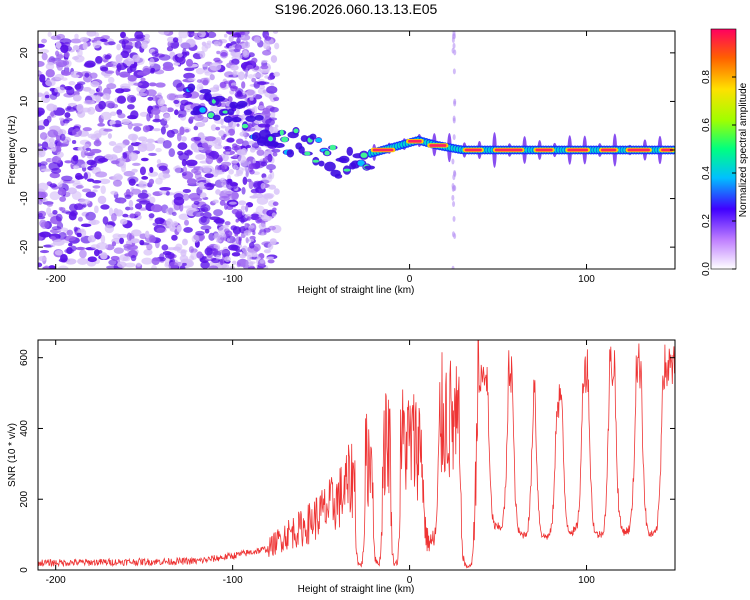  What do you see at coordinates (233, 279) in the screenshot?
I see `spectrogram-x-tick-label: -100` at bounding box center [233, 279].